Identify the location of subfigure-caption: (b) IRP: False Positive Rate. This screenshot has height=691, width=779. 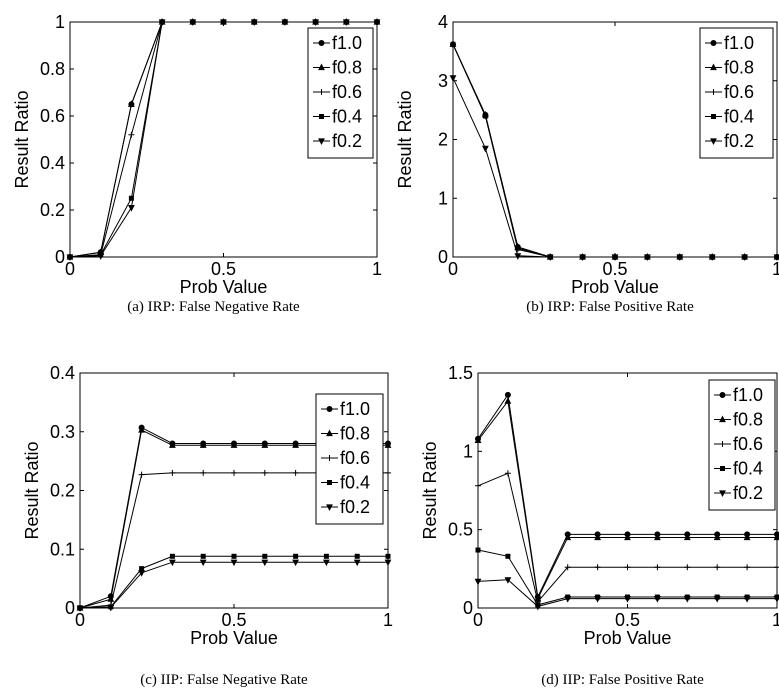
(610, 307).